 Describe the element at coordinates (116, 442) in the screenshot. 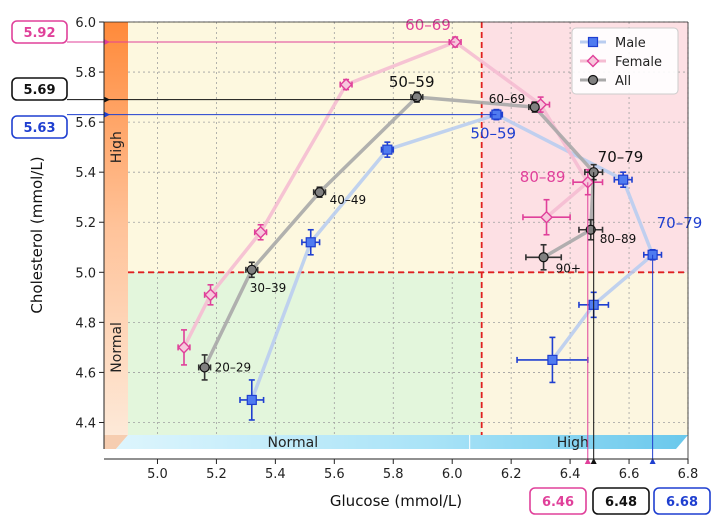

I see `cholesterol-band-foot` at that location.